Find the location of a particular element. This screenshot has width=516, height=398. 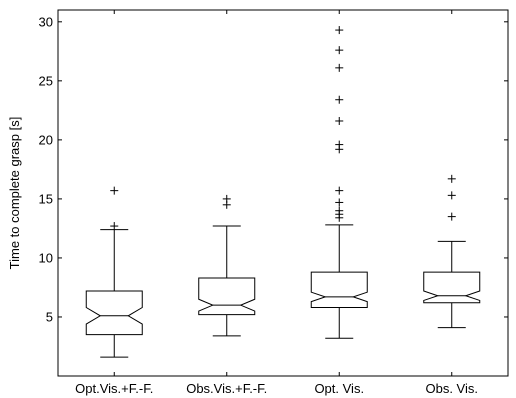

y-axis-label: Time to complete grasp [s] is located at coordinates (14, 193).